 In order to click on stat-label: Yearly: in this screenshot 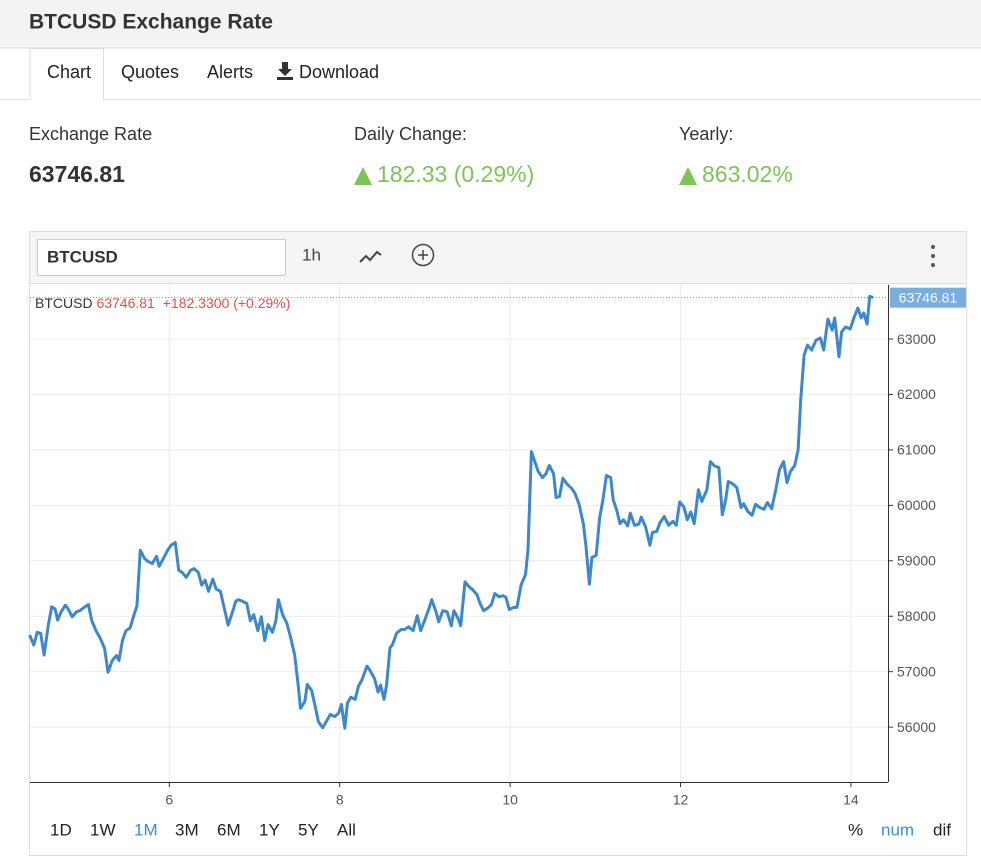, I will do `click(706, 134)`.